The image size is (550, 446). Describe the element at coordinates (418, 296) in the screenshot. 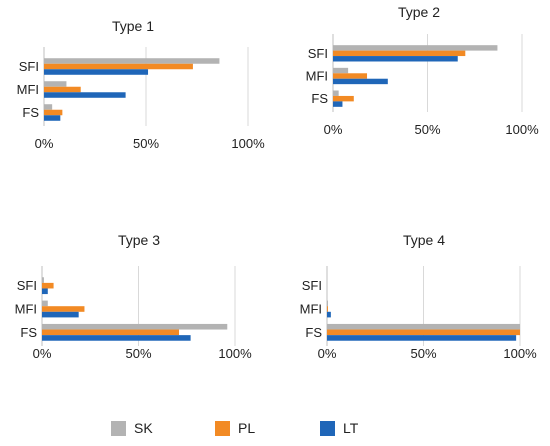

I see `chart-panel-4: Type 4 0% 50% 100% SFI MFI FS` at that location.